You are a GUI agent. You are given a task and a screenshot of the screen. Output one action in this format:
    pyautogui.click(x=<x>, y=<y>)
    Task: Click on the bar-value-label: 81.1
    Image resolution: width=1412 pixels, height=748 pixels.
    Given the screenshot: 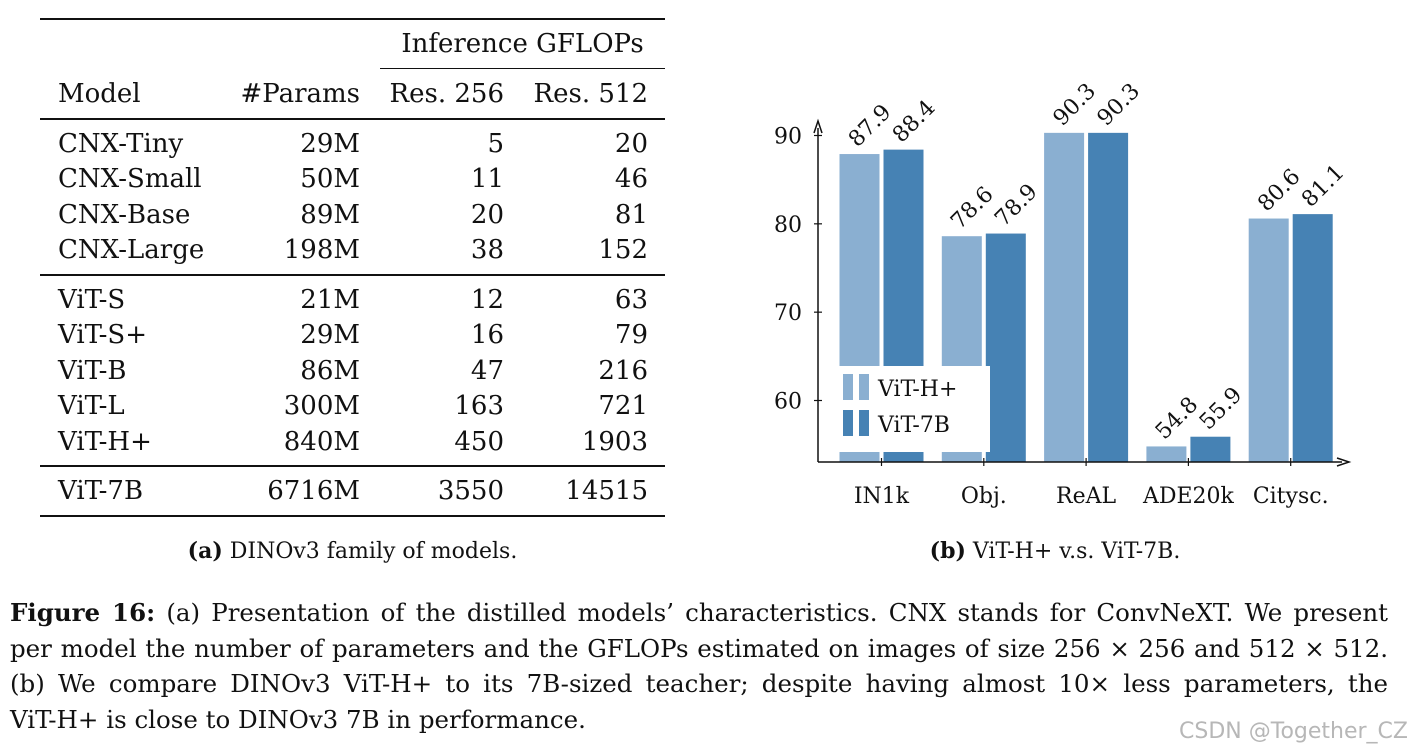 What is the action you would take?
    pyautogui.click(x=1323, y=186)
    